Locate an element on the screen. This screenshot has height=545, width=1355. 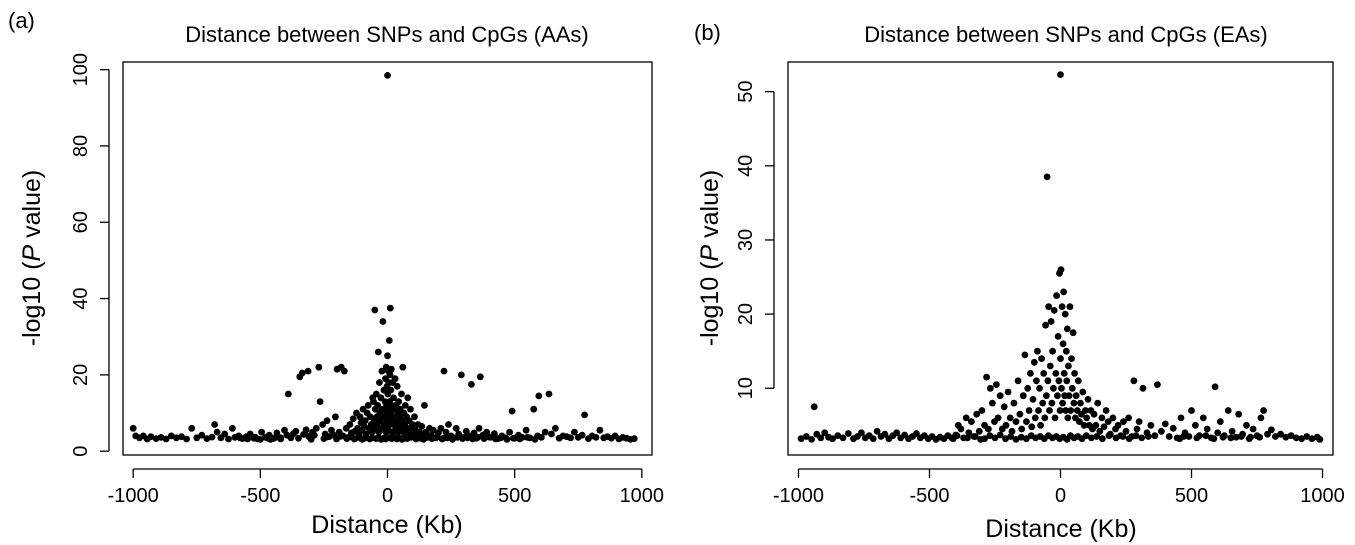
chart-title: Distance between SNPs and CpGs (AAs) is located at coordinates (387, 34).